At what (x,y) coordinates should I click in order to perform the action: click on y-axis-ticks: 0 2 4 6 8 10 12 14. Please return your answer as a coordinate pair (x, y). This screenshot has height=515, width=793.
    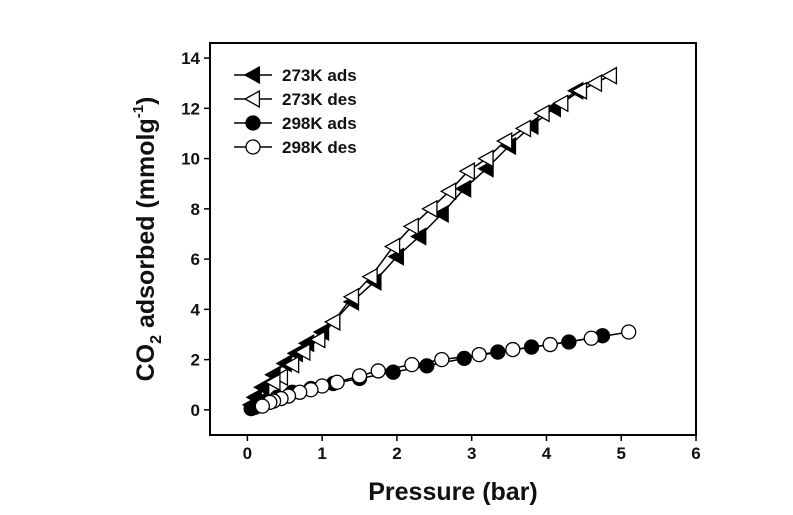
    Looking at the image, I should click on (195, 234).